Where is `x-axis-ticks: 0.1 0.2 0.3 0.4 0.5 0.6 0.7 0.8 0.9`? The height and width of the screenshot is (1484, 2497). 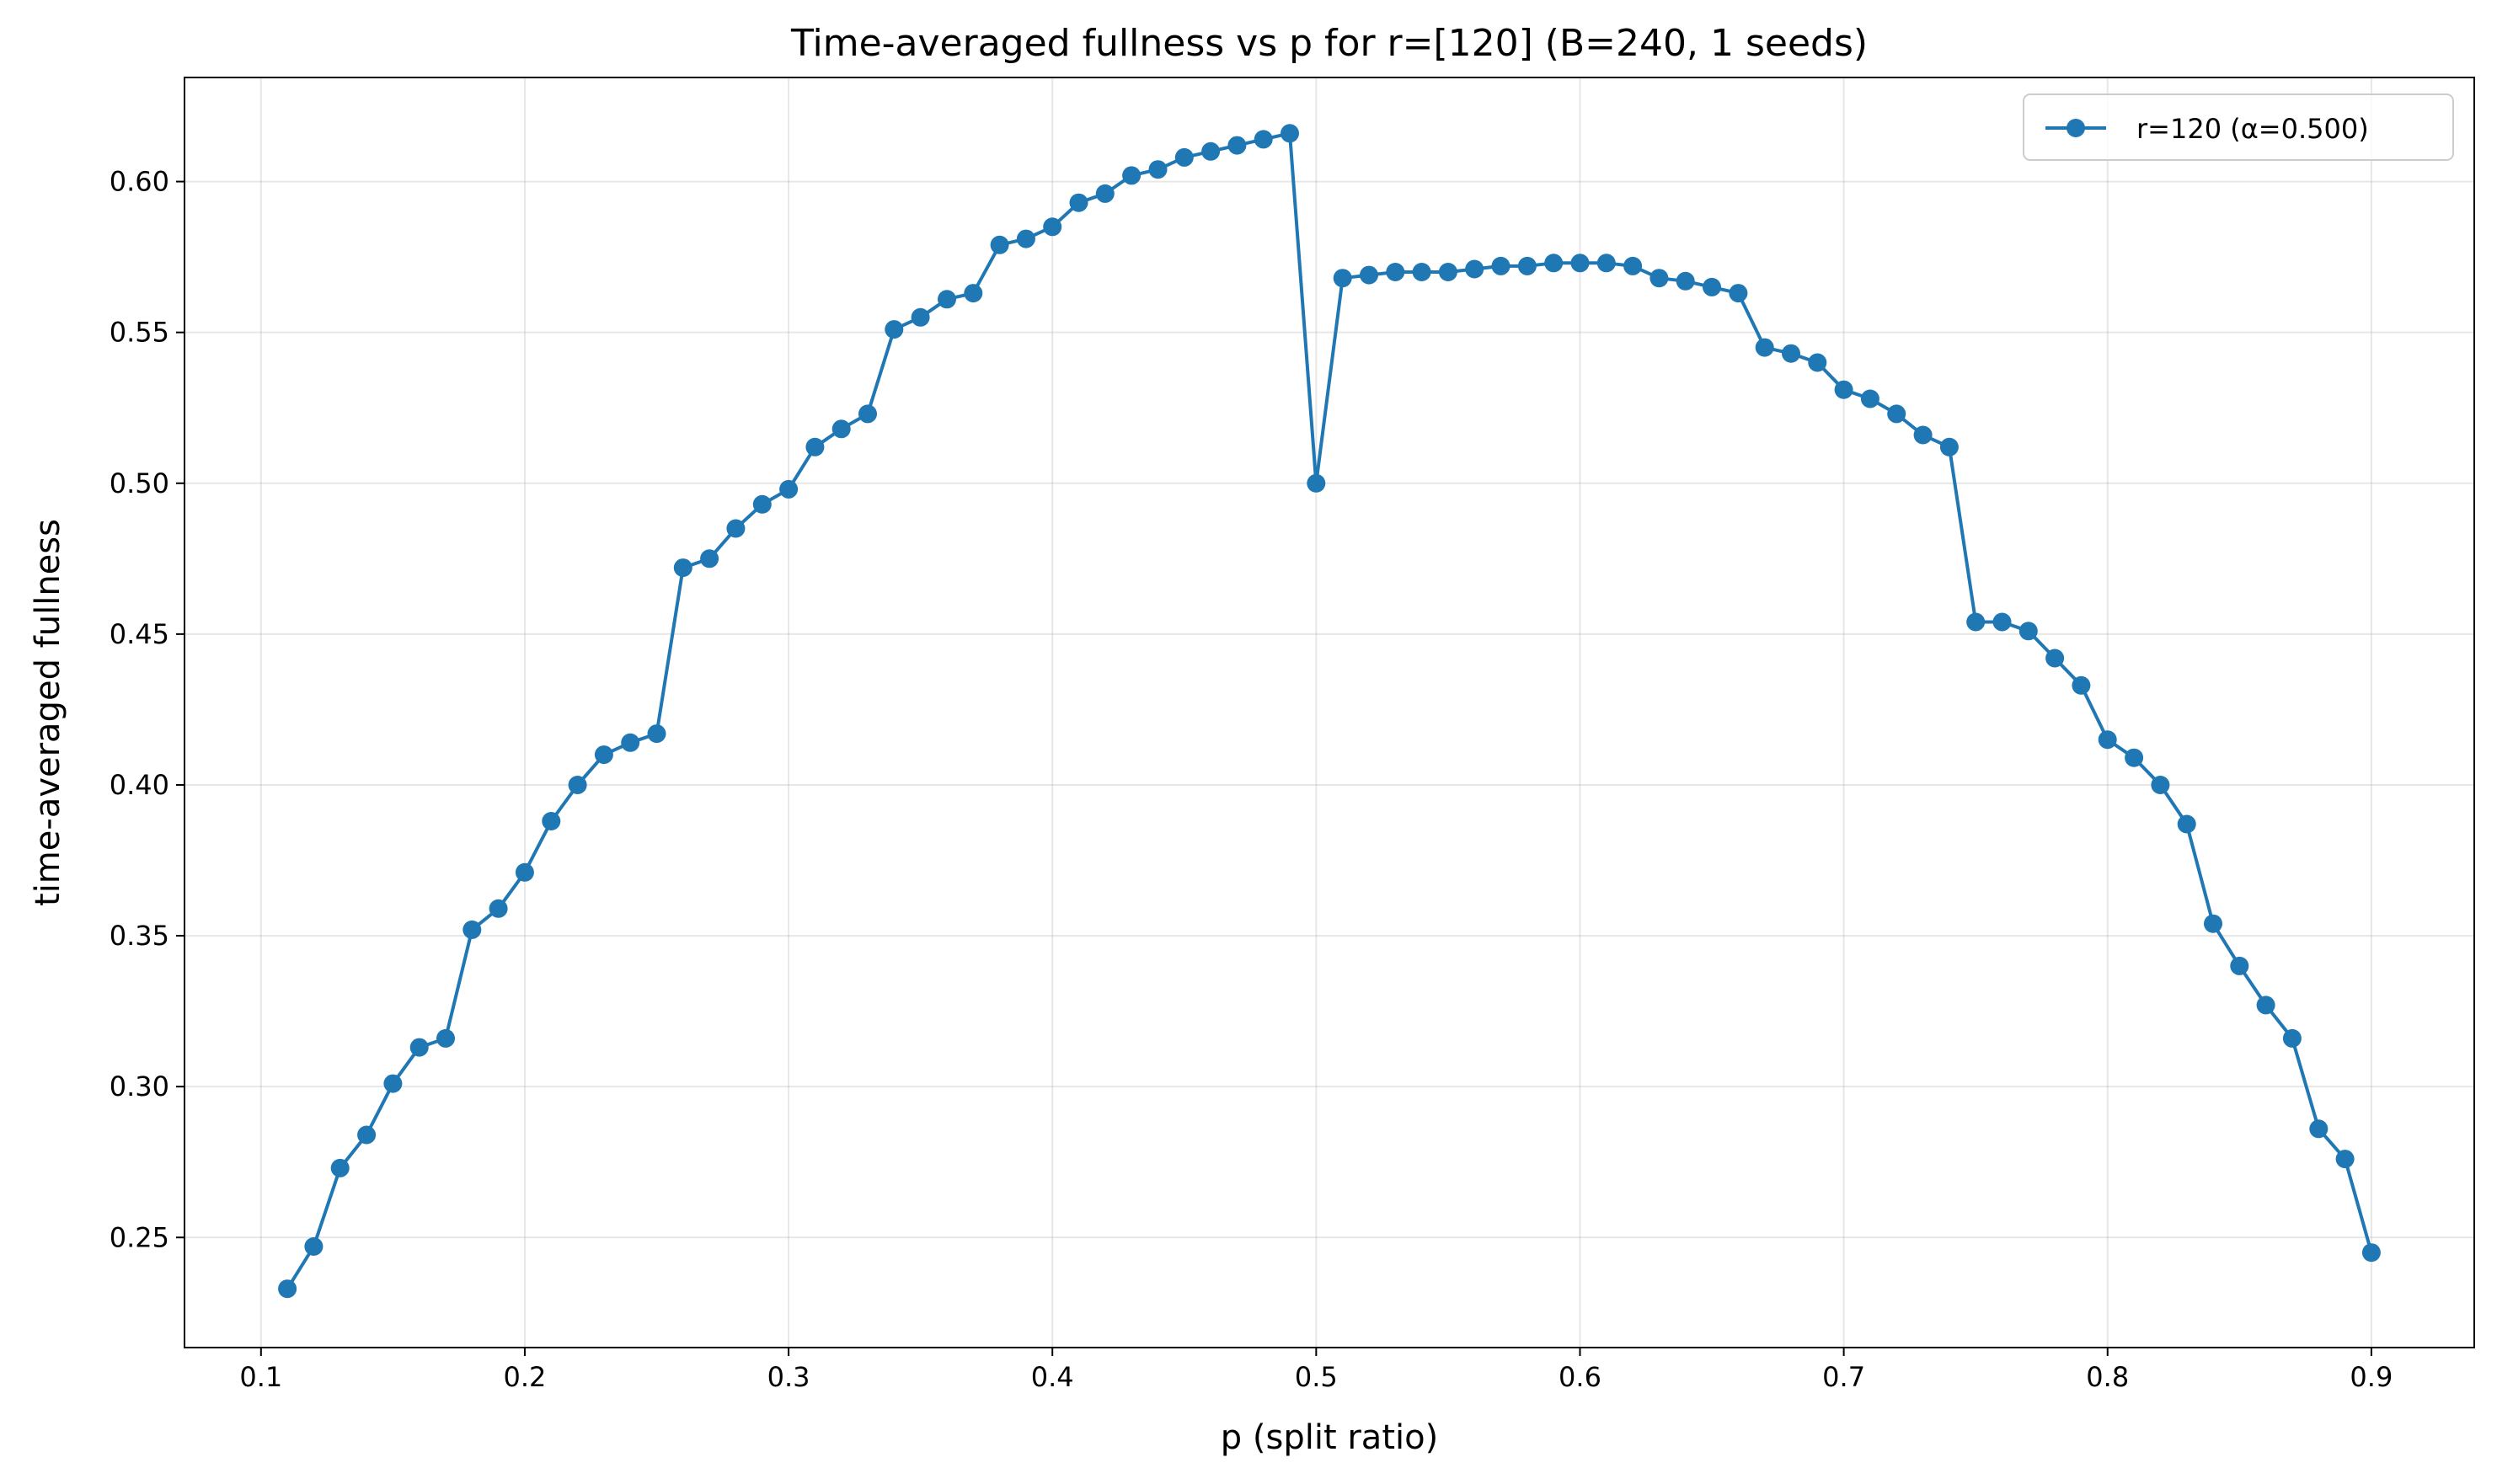 x-axis-ticks: 0.1 0.2 0.3 0.4 0.5 0.6 0.7 0.8 0.9 is located at coordinates (1316, 1371).